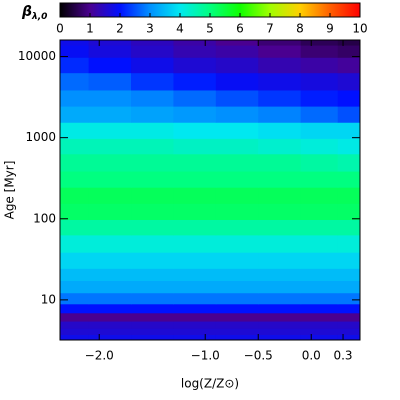 Image resolution: width=400 pixels, height=400 pixels. What do you see at coordinates (210, 384) in the screenshot?
I see `x-axis-label: log(Z/Z⊙)` at bounding box center [210, 384].